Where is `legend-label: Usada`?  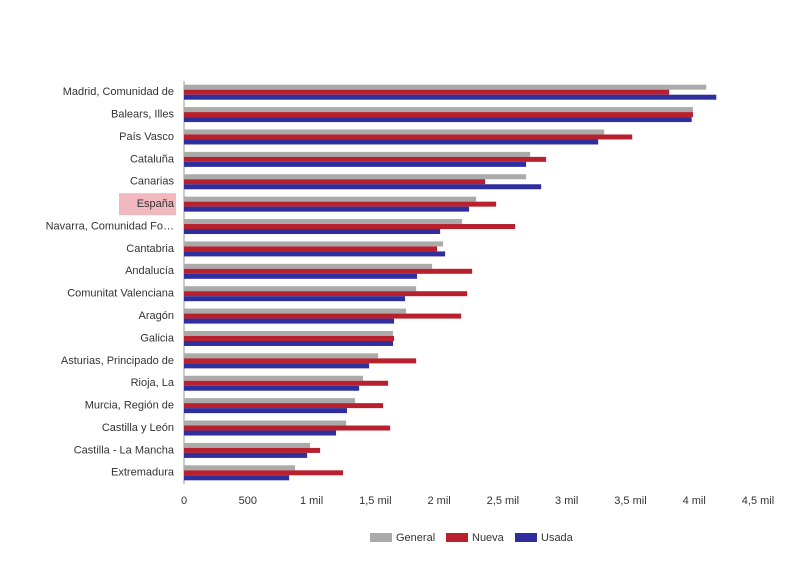
legend-label: Usada is located at coordinates (557, 538).